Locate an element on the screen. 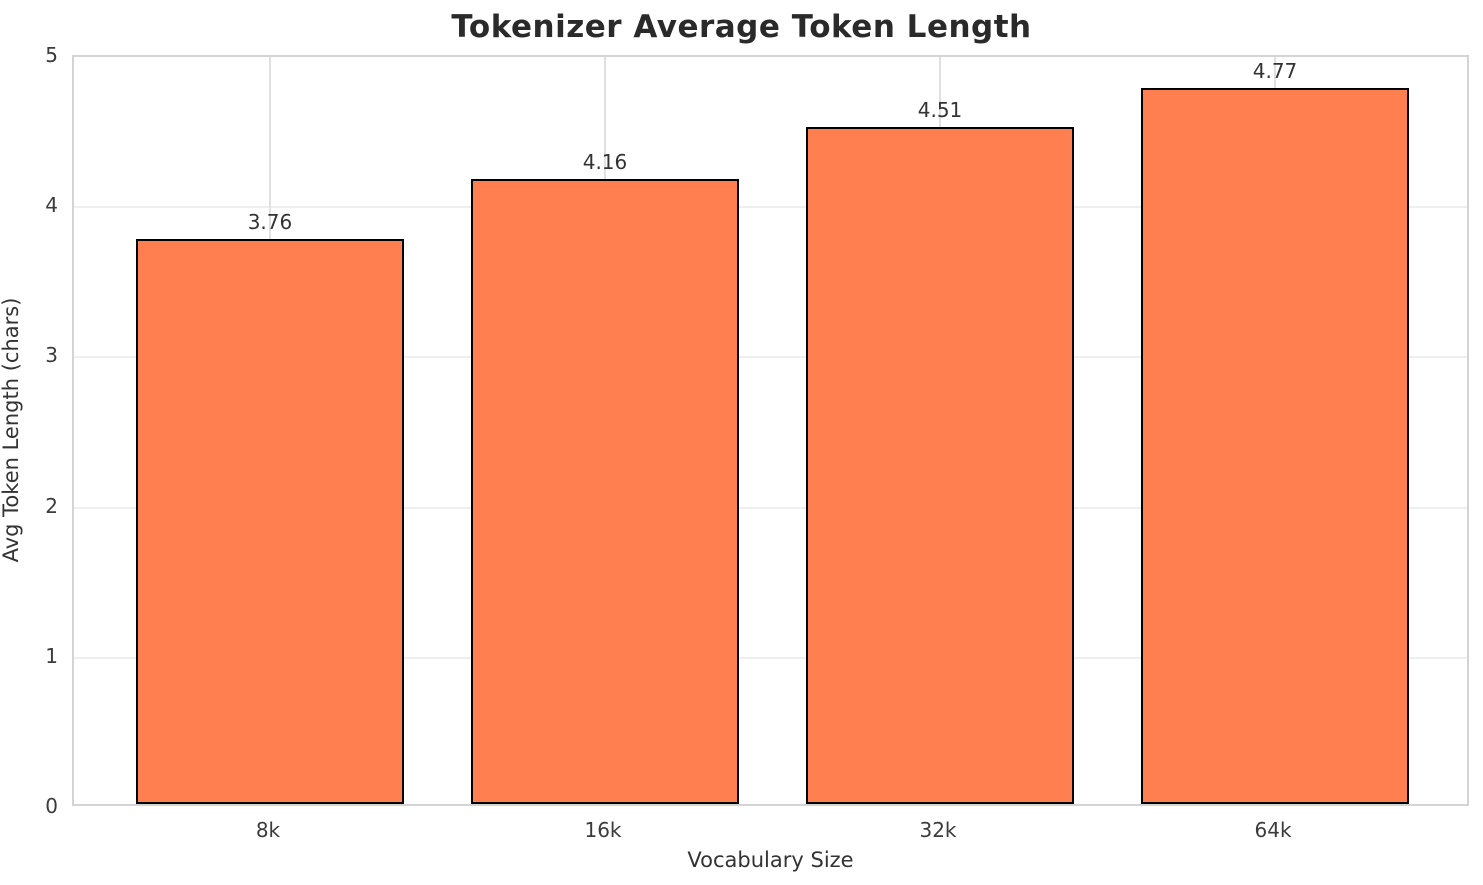  x-axis-label: Vocabulary Size is located at coordinates (770, 860).